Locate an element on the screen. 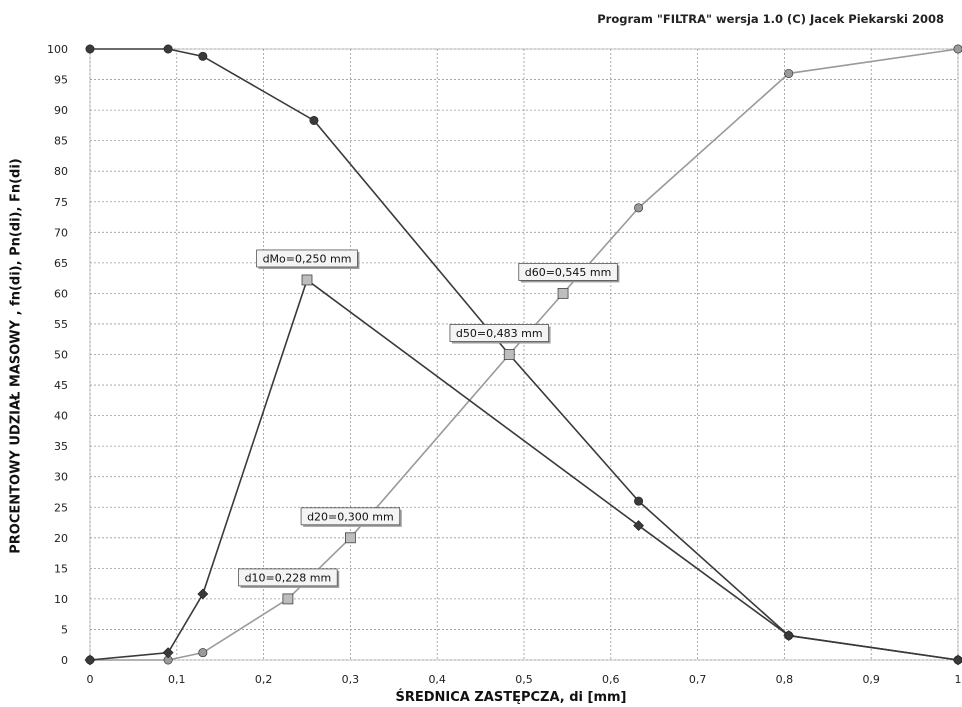  callout: dMo=0,250 mm is located at coordinates (308, 267).